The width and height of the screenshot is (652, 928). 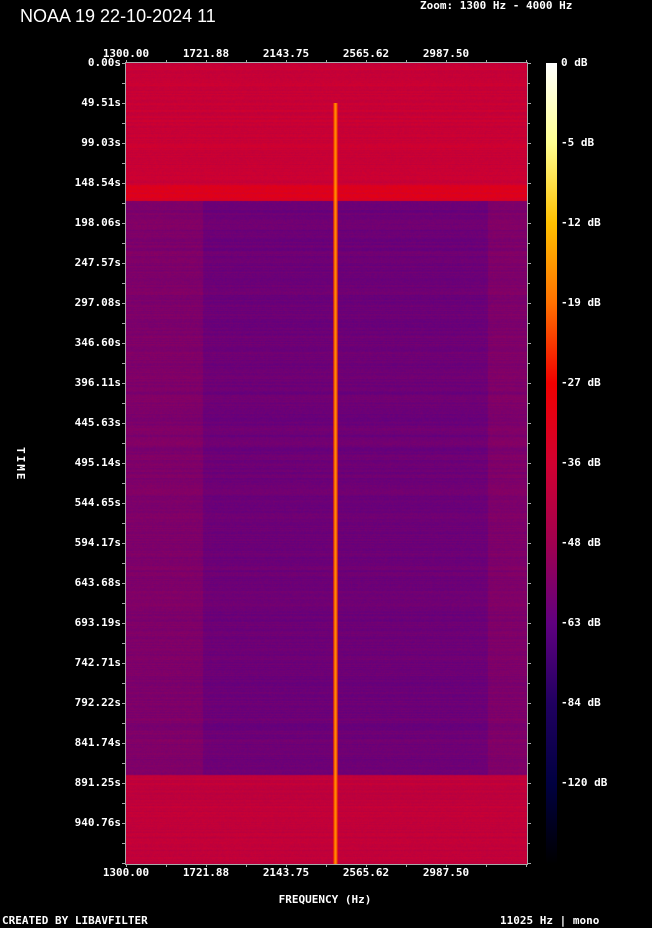 What do you see at coordinates (101, 142) in the screenshot?
I see `y-tick-label: 99.03s` at bounding box center [101, 142].